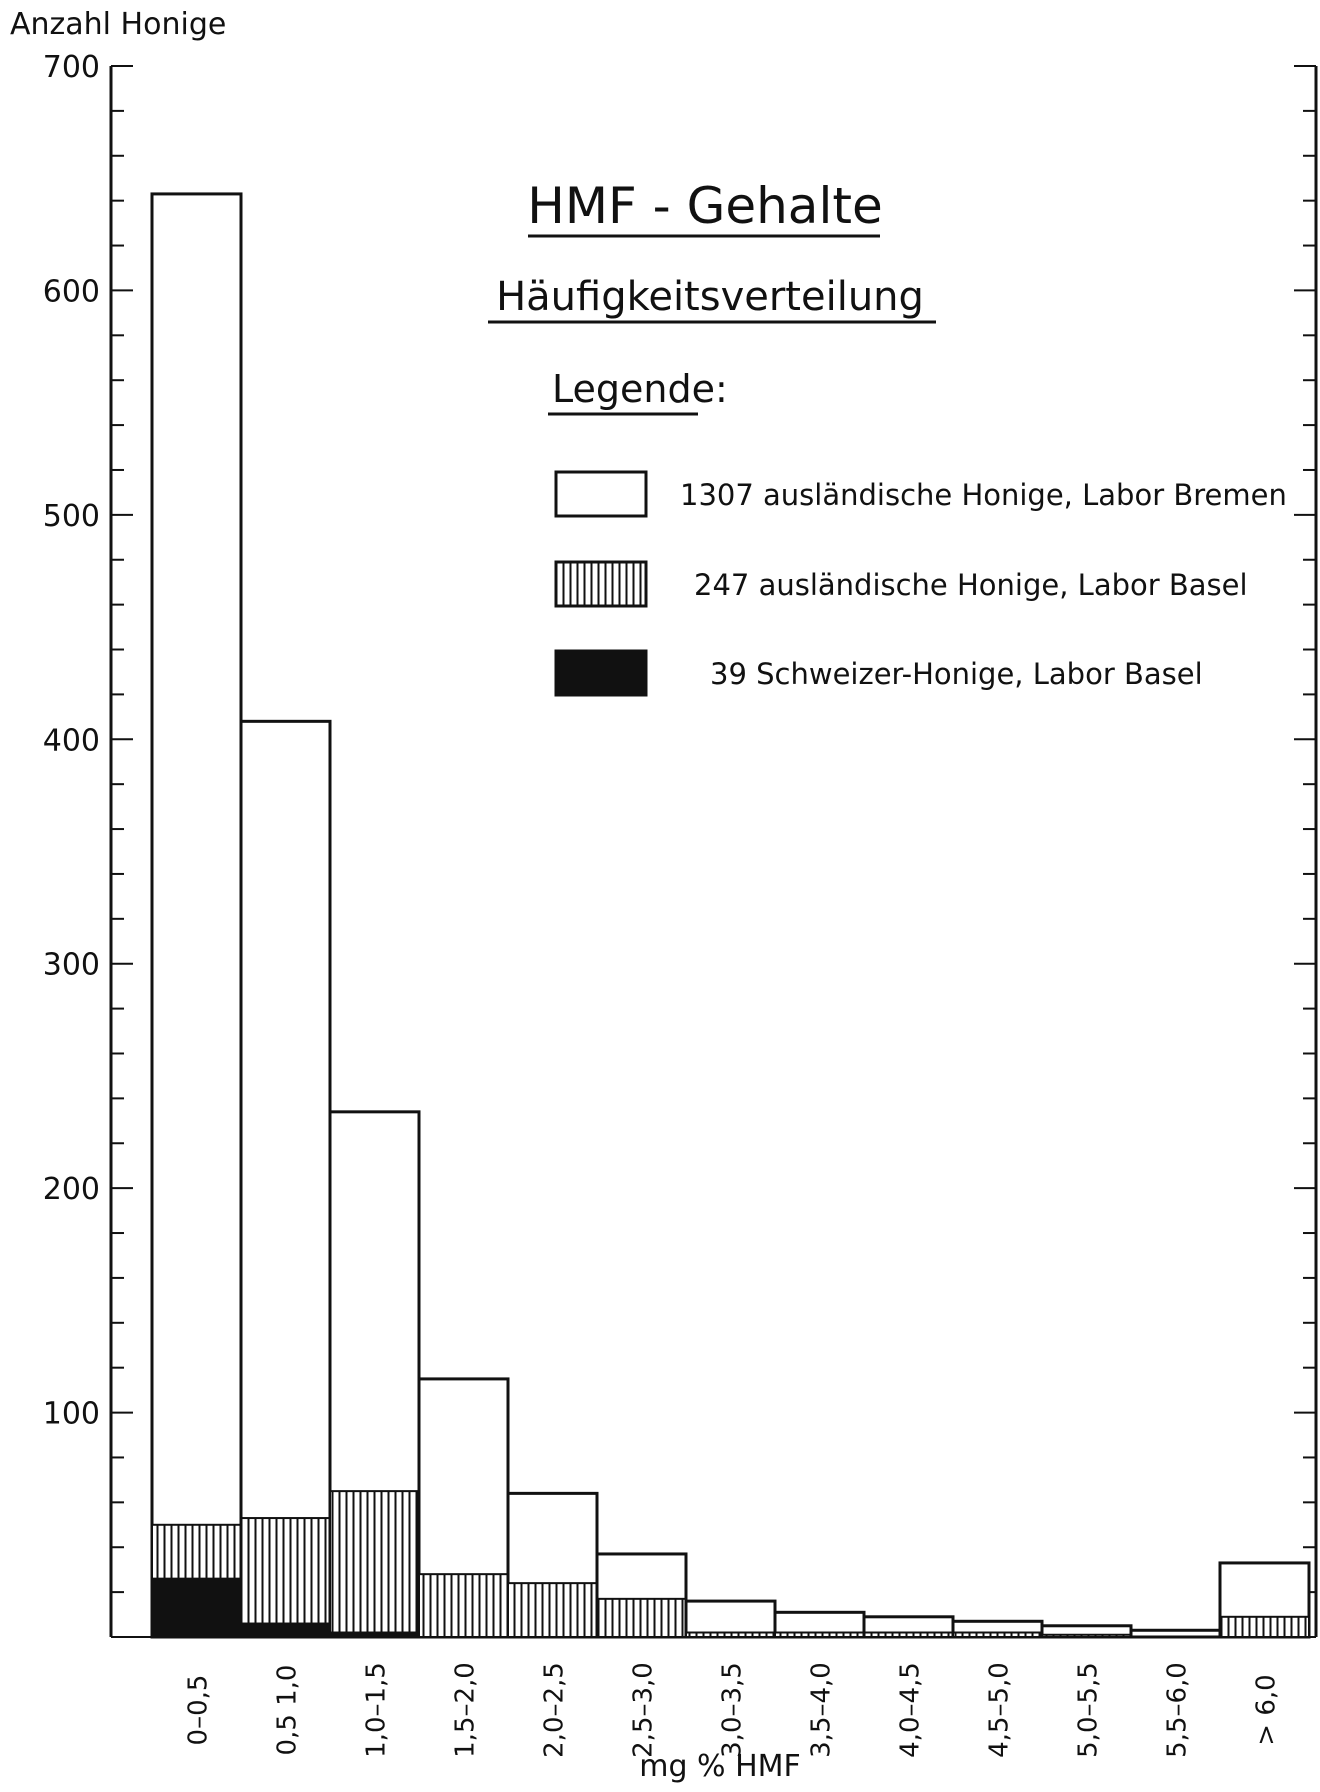 This screenshot has width=1320, height=1792. I want to click on y-tick-label: 700, so click(71, 67).